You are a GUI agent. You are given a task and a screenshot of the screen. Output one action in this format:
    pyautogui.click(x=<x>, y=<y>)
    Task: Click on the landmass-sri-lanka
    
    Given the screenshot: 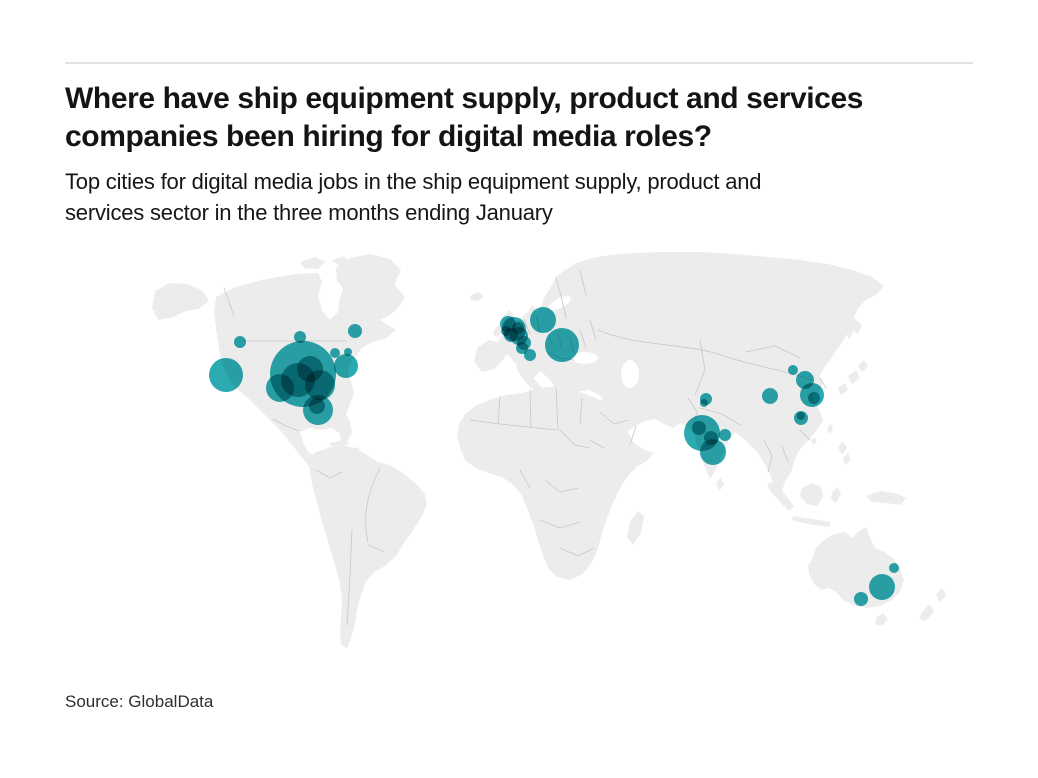 What is the action you would take?
    pyautogui.click(x=720, y=484)
    